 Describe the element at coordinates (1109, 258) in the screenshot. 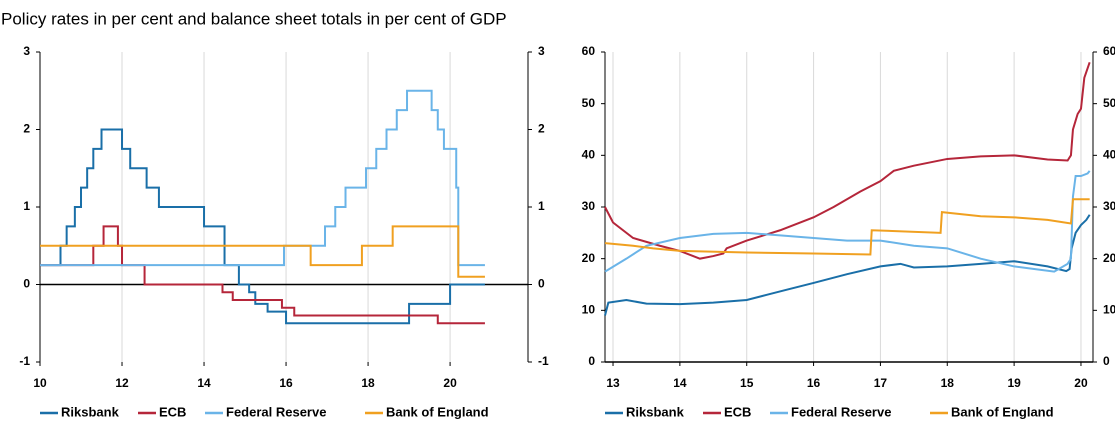

I see `y2-tick-label: 20` at that location.